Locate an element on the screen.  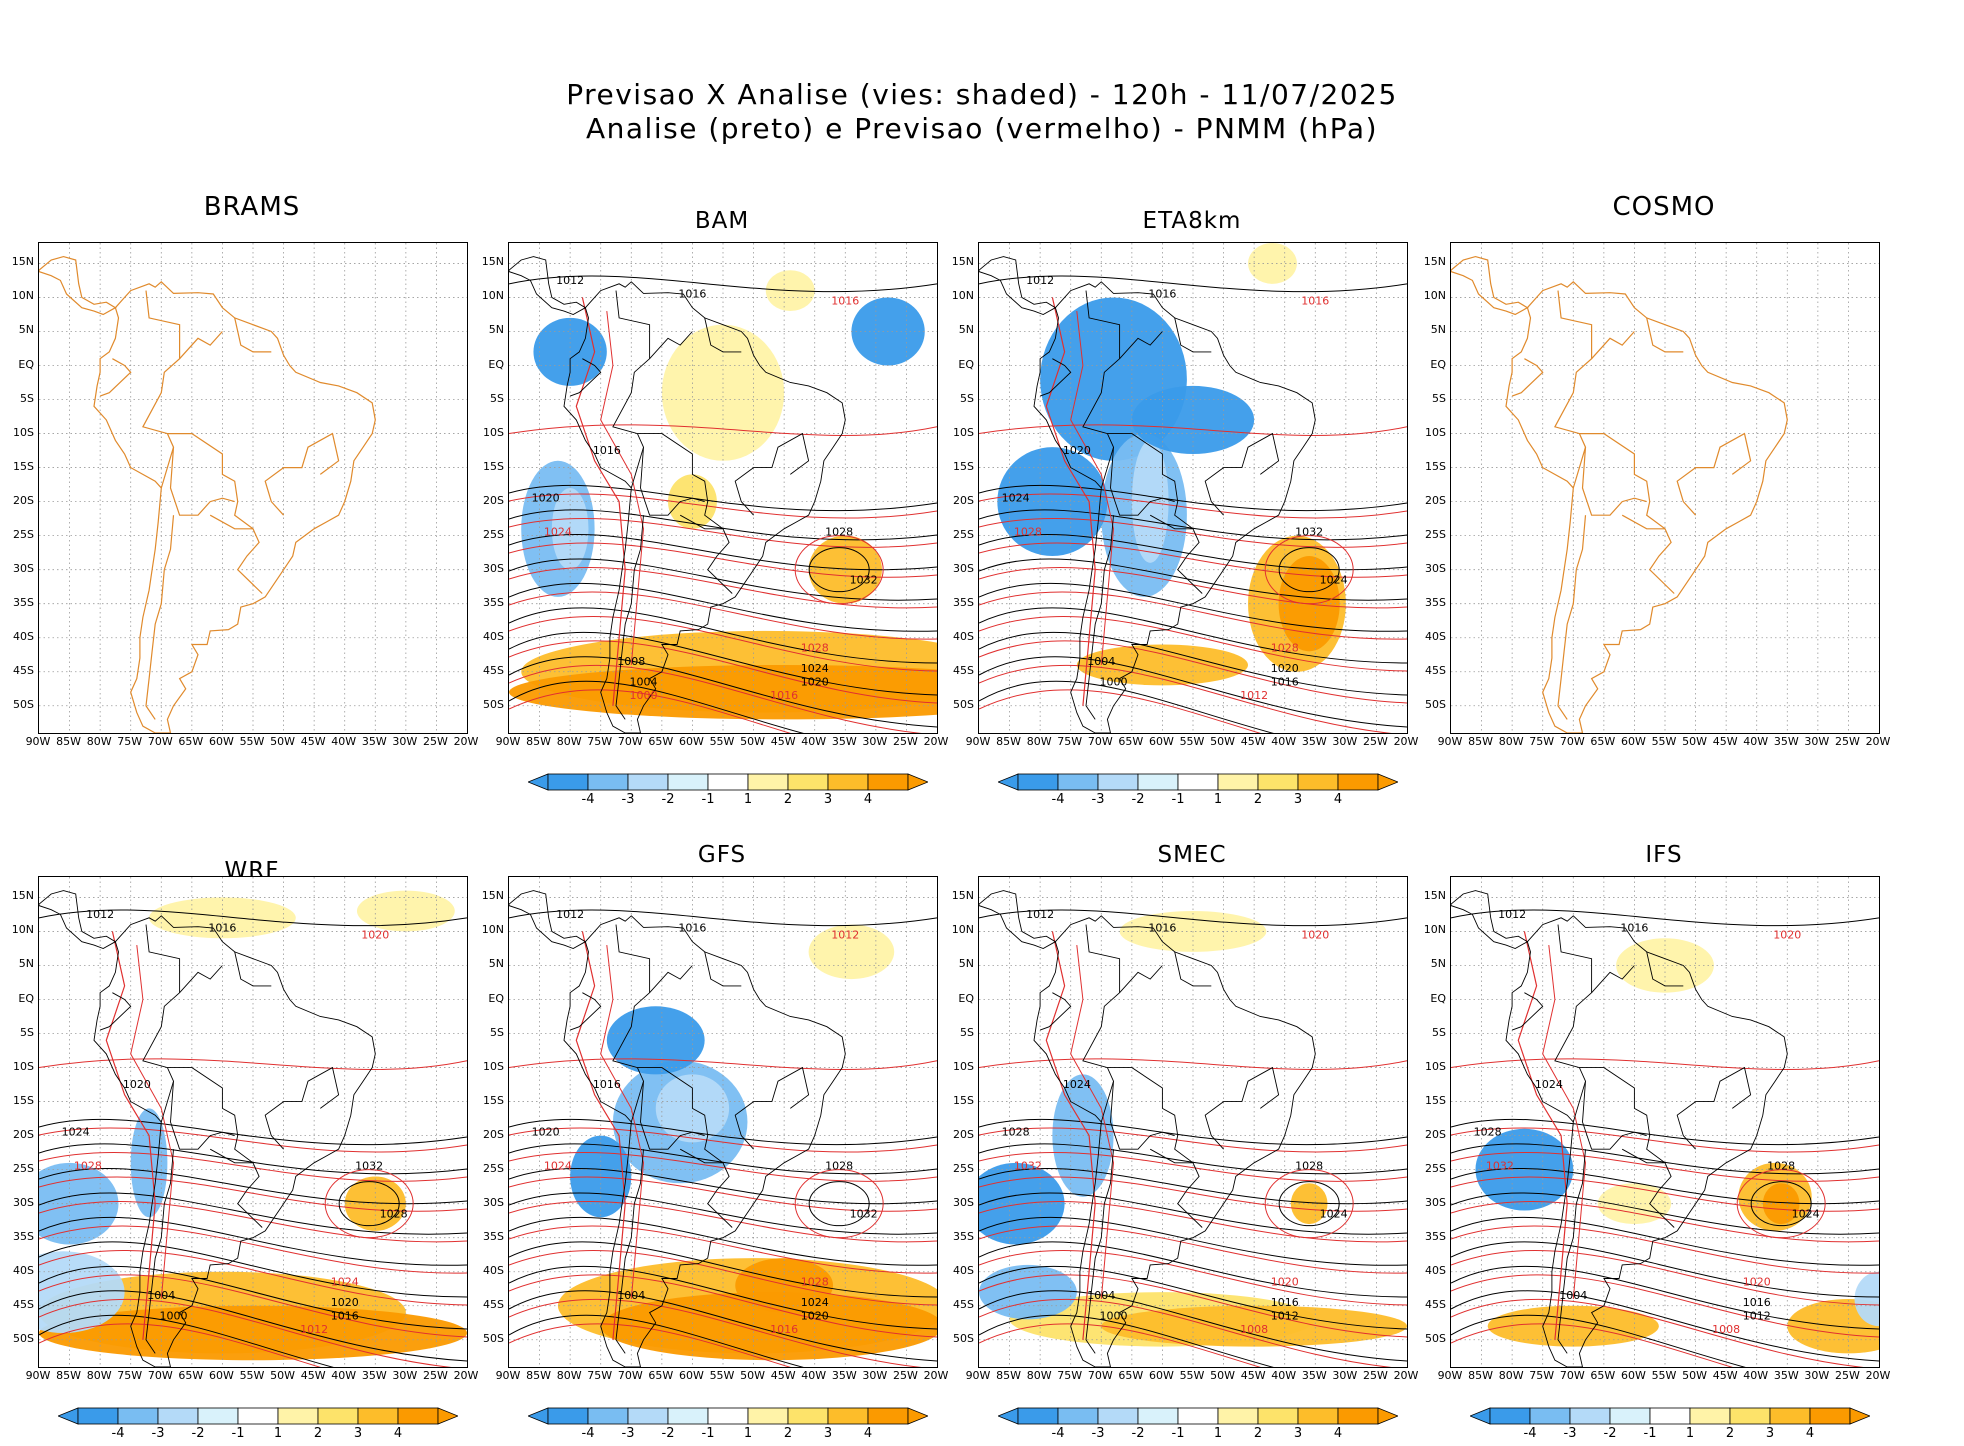
lat-tick-label: 40S is located at coordinates (963, 1270).